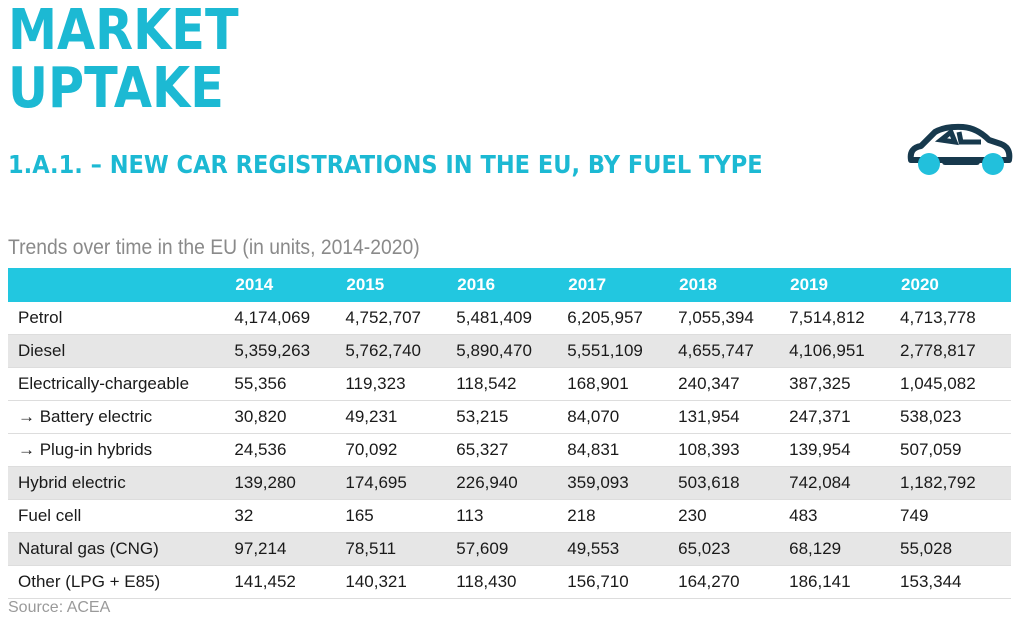  Describe the element at coordinates (290, 450) in the screenshot. I see `cell-value: 24,536` at that location.